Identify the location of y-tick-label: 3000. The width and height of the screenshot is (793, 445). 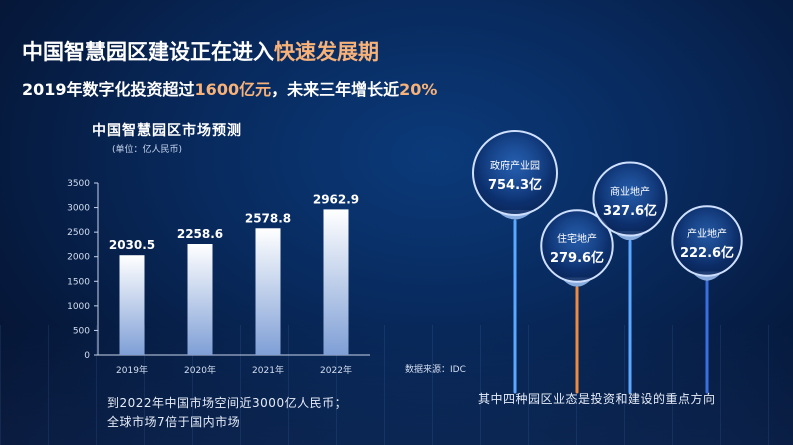
(78, 209).